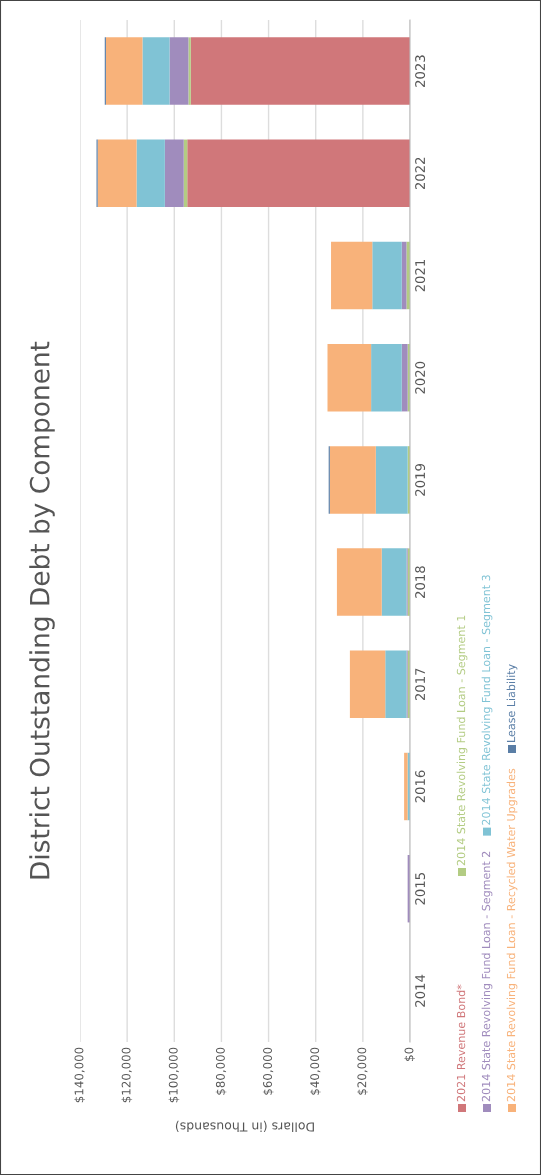 The image size is (541, 1175). I want to click on y-tick-label: 2016, so click(420, 786).